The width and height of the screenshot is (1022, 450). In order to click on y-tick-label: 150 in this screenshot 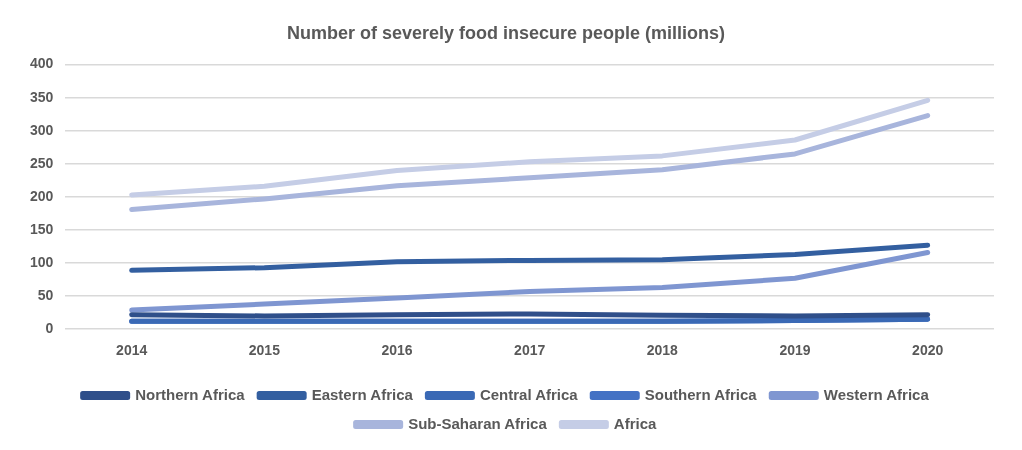, I will do `click(42, 228)`.